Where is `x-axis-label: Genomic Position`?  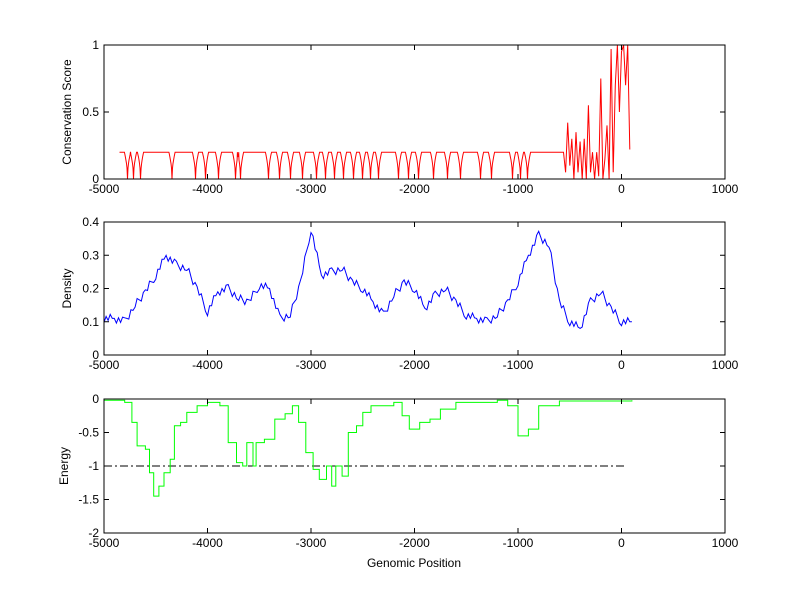 x-axis-label: Genomic Position is located at coordinates (414, 563).